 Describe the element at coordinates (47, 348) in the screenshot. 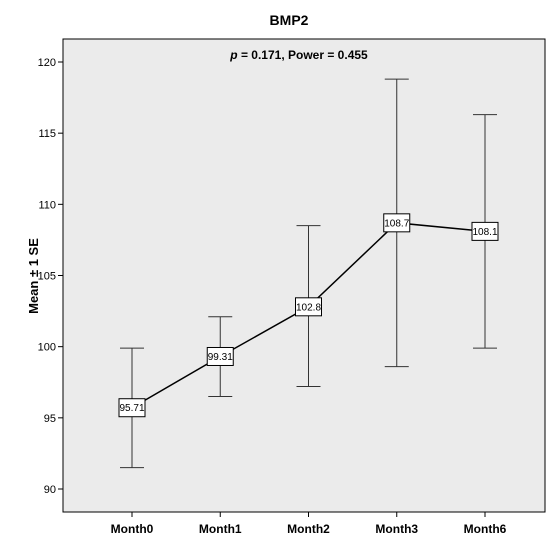

I see `y-tick-label: 100` at that location.